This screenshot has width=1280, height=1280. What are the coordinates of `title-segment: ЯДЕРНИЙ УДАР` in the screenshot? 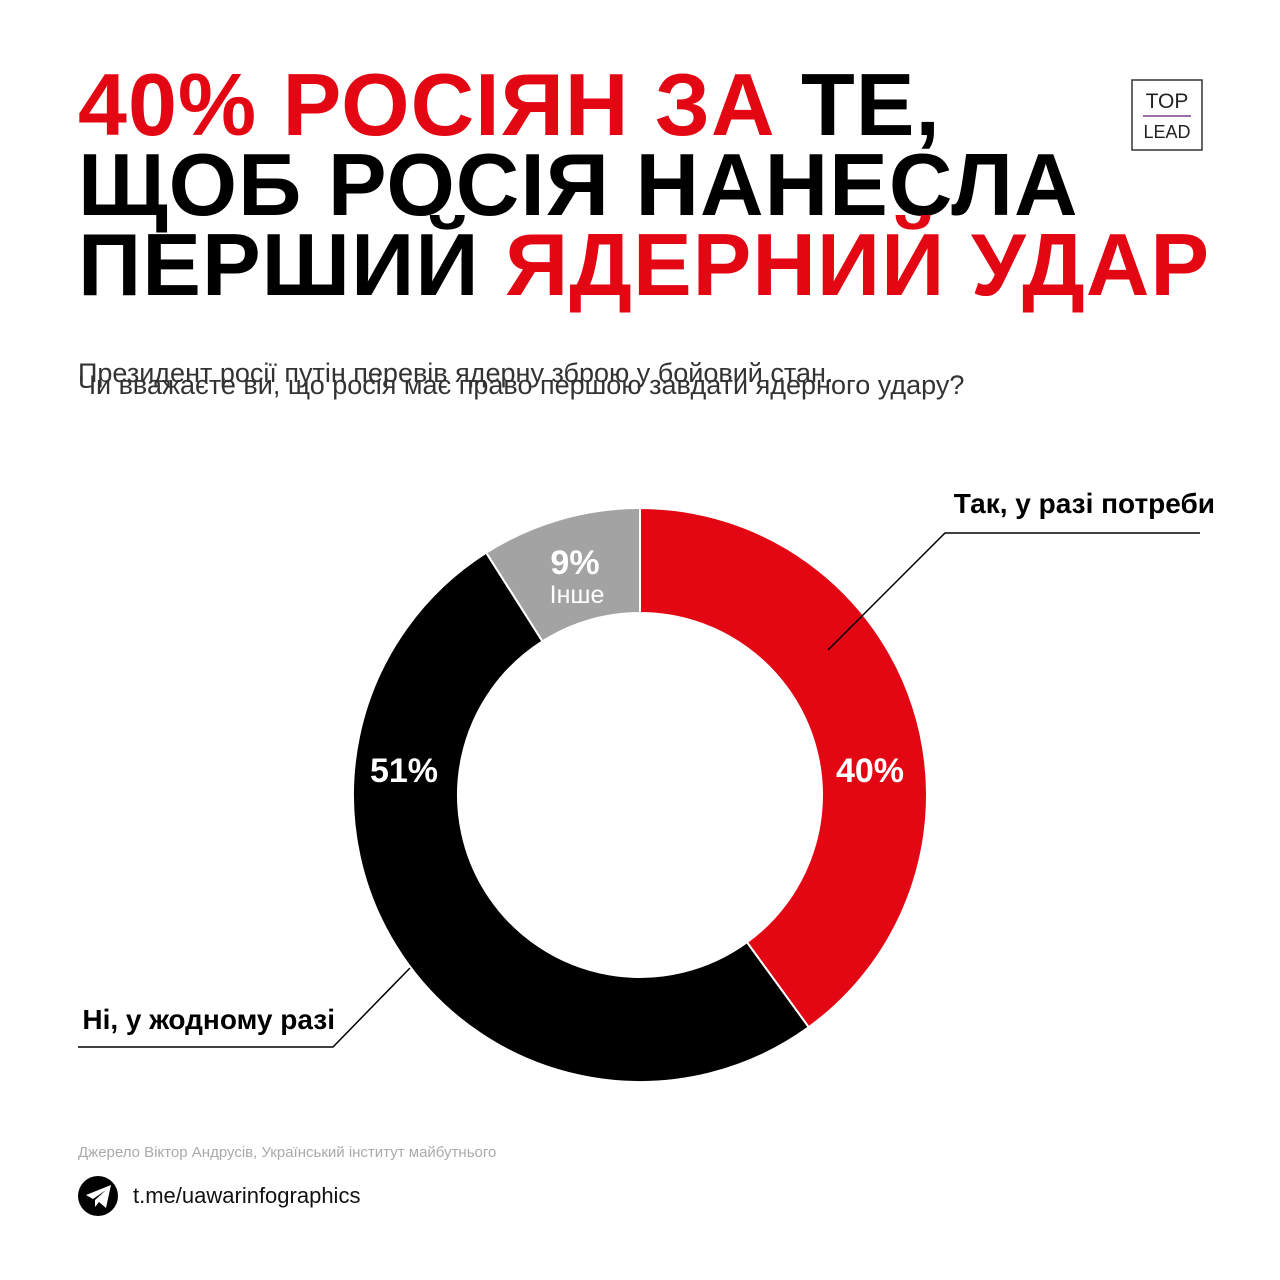 It's located at (857, 264).